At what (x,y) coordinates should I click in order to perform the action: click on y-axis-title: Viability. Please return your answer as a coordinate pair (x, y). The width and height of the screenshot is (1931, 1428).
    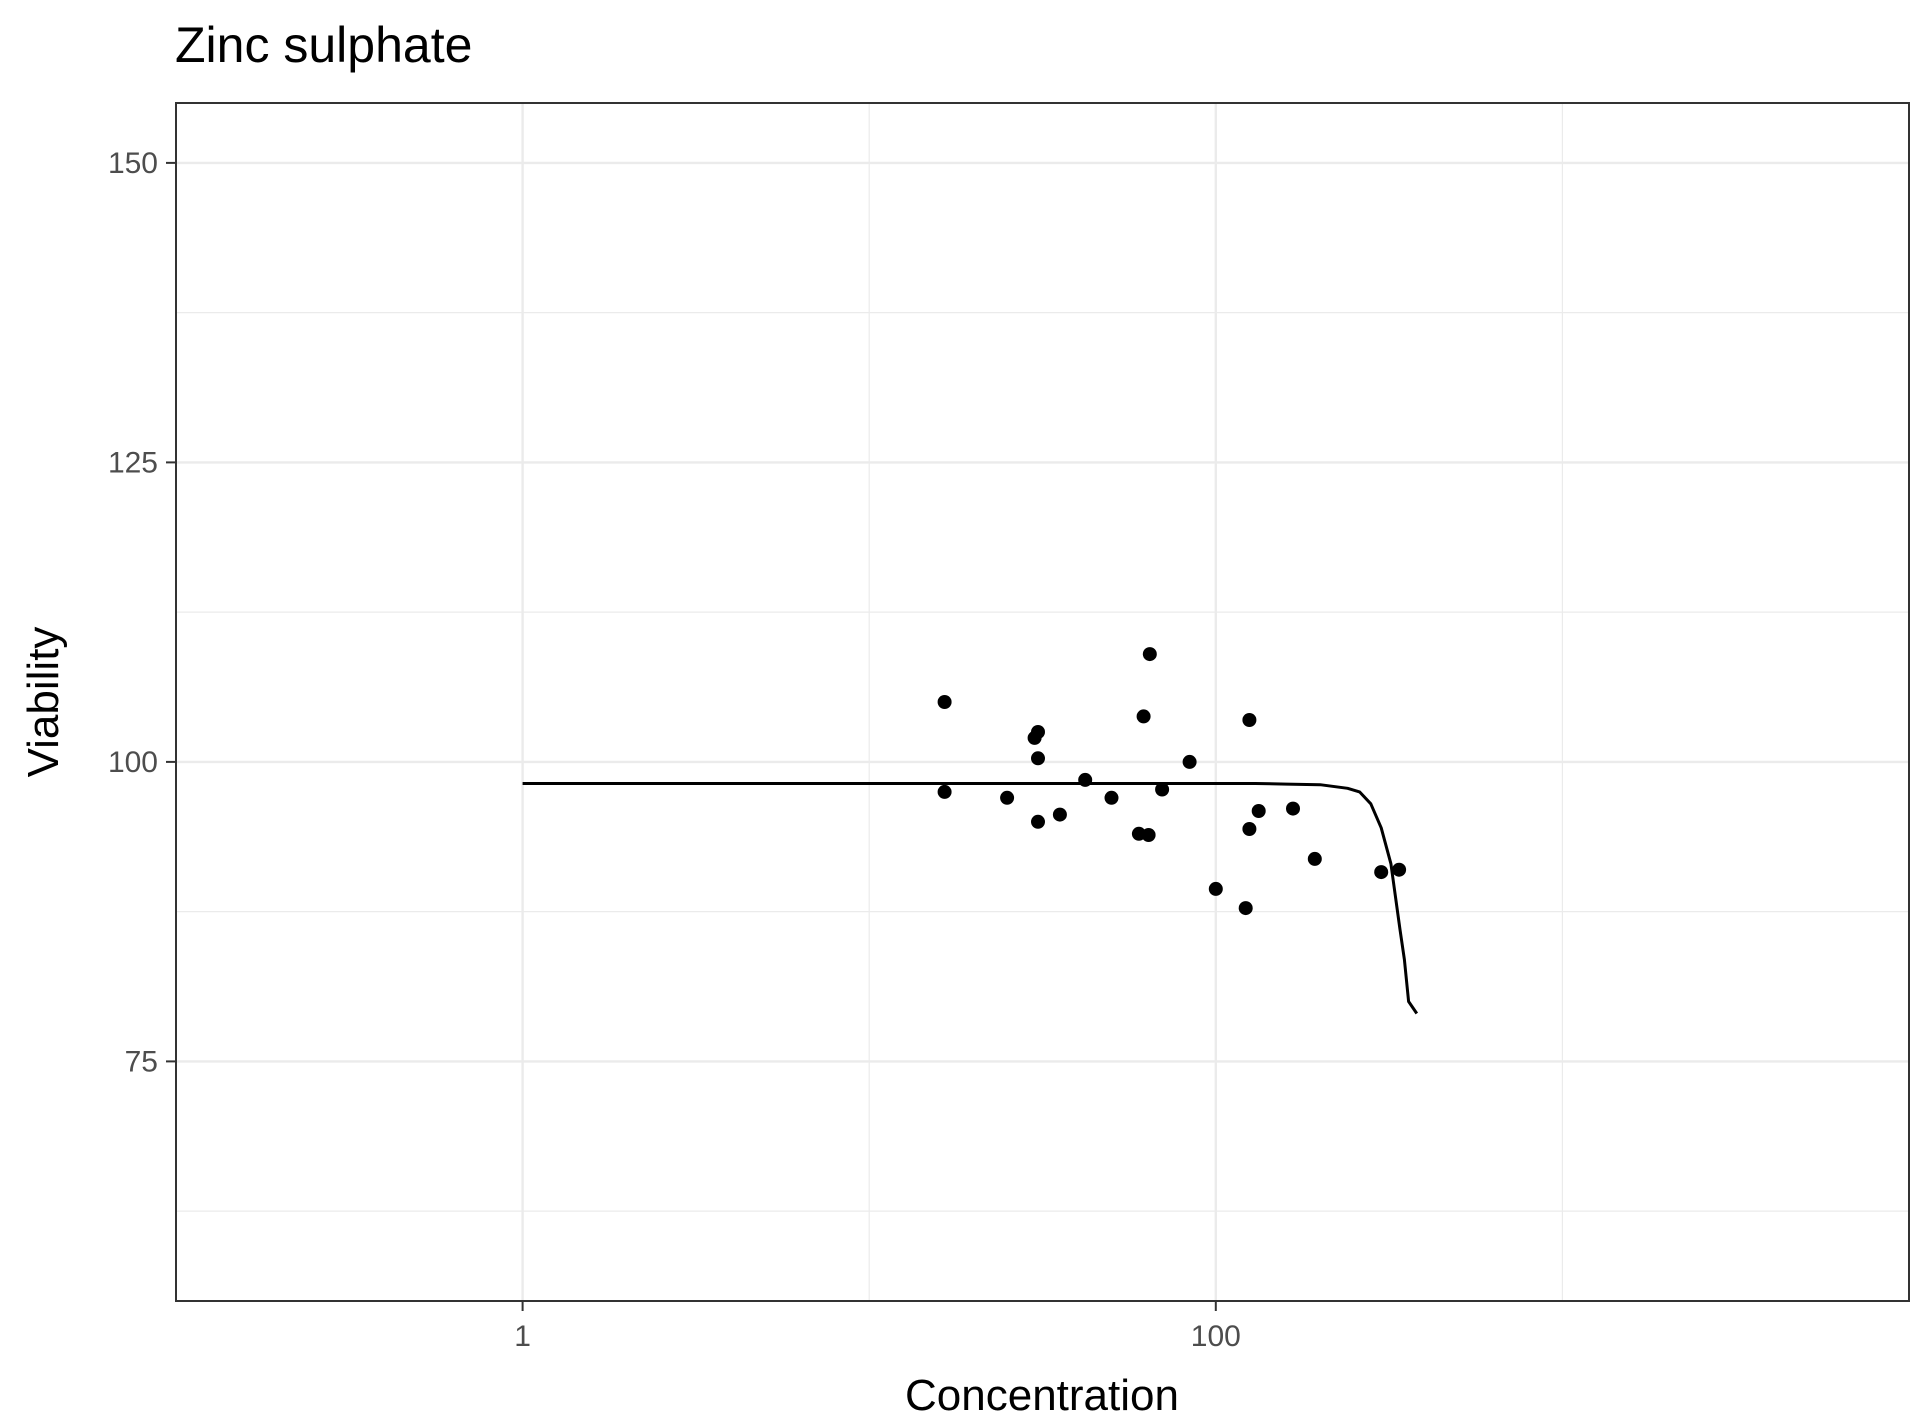
    Looking at the image, I should click on (43, 702).